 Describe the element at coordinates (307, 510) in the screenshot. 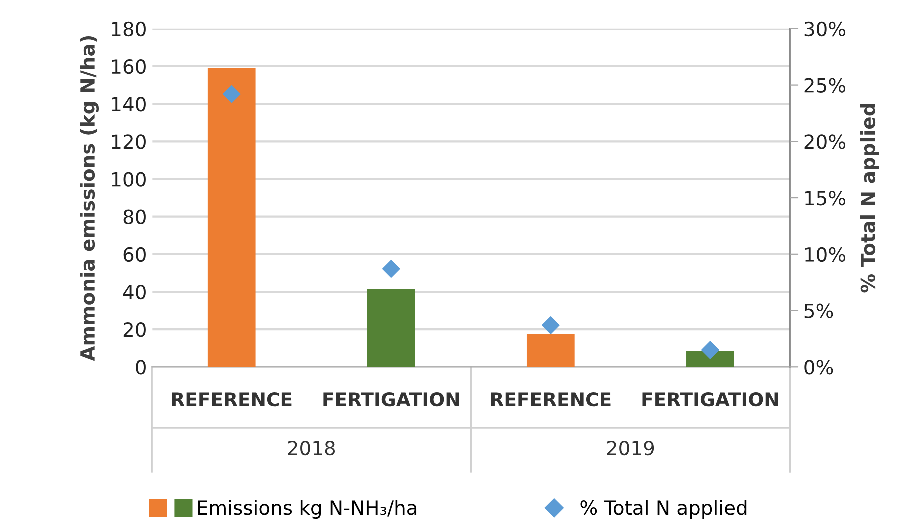

I see `legend-label: Emissions kg N-NH₃/ha` at that location.